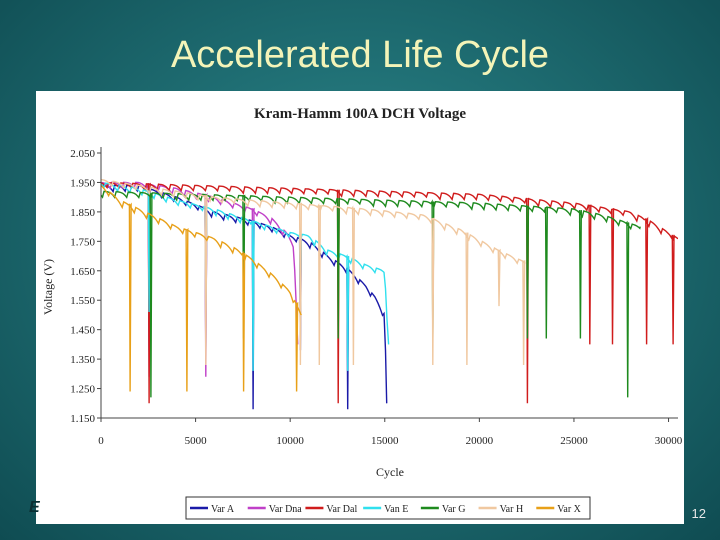 This screenshot has width=720, height=540. I want to click on y-tick-label: 1.950, so click(82, 183).